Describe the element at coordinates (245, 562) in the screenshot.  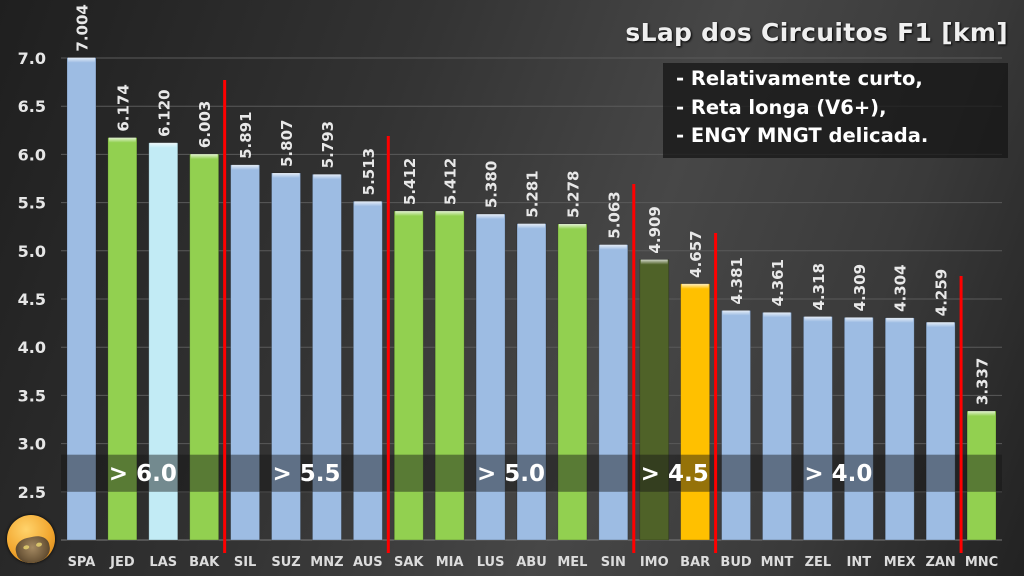
I see `x-tick-label: SIL` at that location.